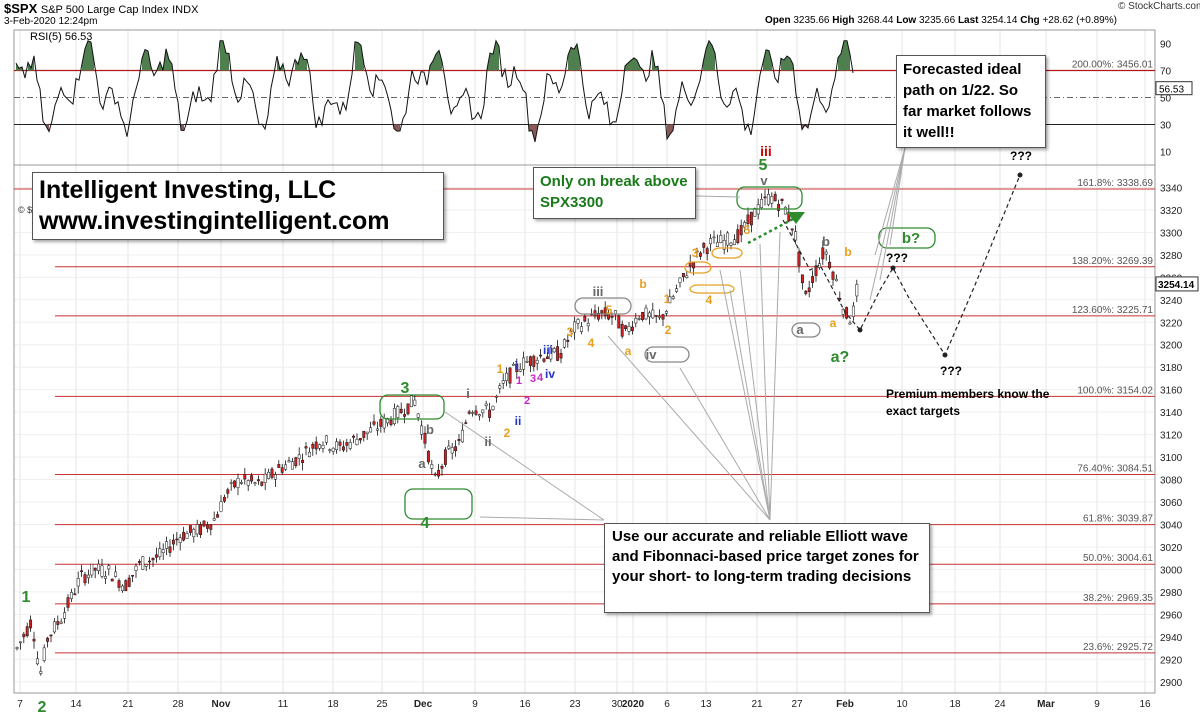 Image resolution: width=1200 pixels, height=713 pixels. What do you see at coordinates (902, 704) in the screenshot?
I see `x-tick-label: 10` at bounding box center [902, 704].